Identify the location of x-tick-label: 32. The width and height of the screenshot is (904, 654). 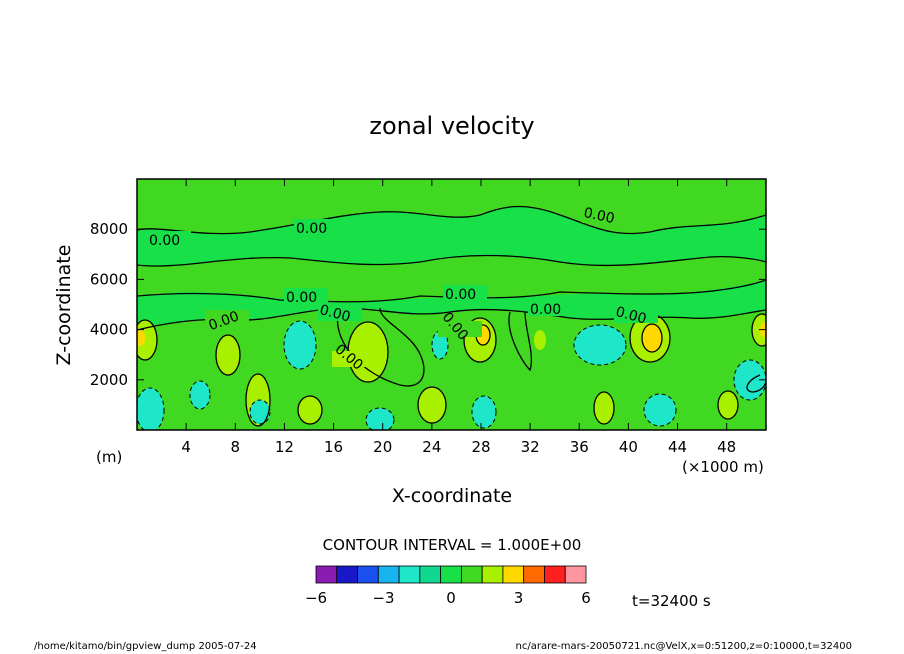
(530, 447).